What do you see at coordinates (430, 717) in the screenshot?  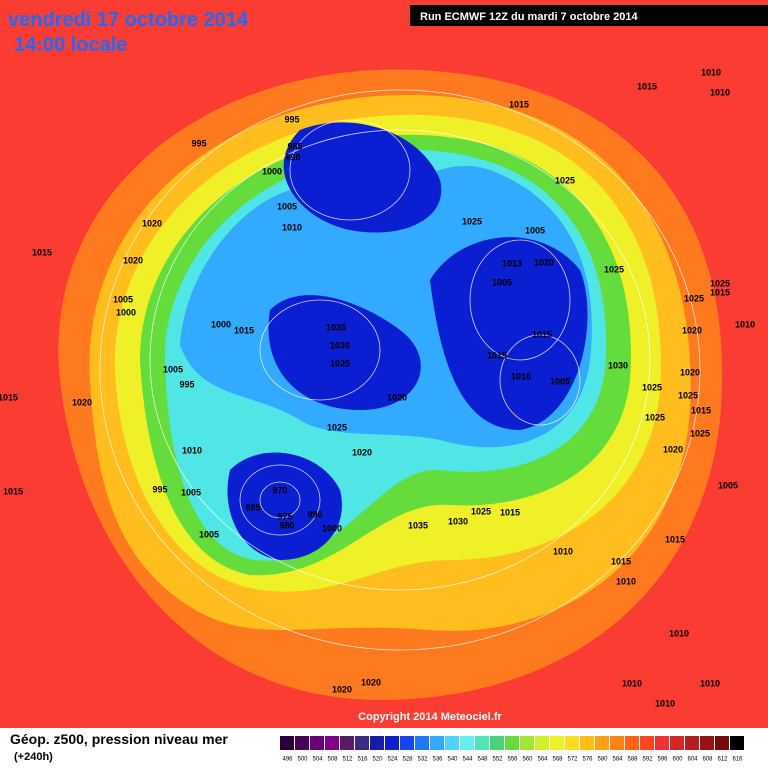 I see `copyright: Copyright 2014 Meteociel.fr` at bounding box center [430, 717].